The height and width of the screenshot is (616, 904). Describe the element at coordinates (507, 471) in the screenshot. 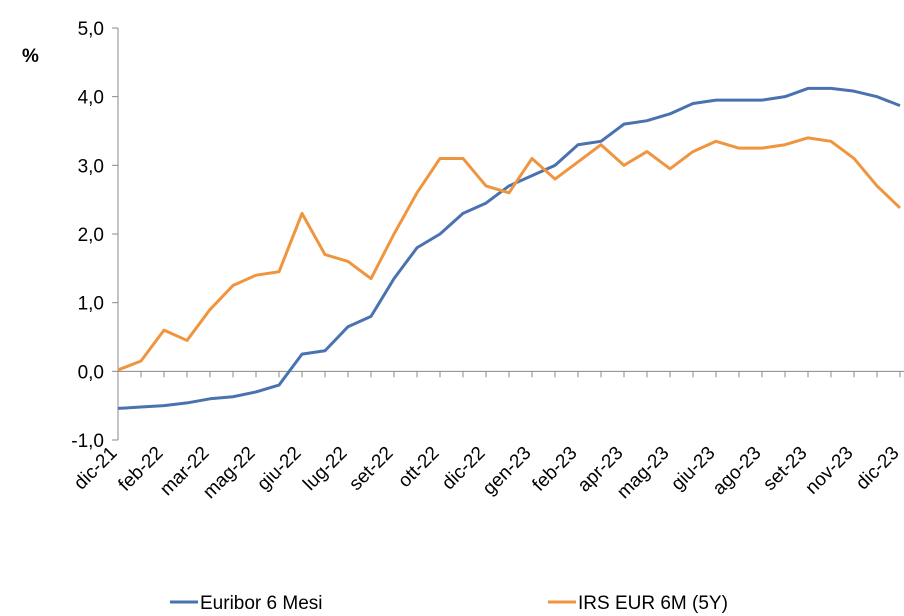

I see `x-tick-label: gen-23` at that location.